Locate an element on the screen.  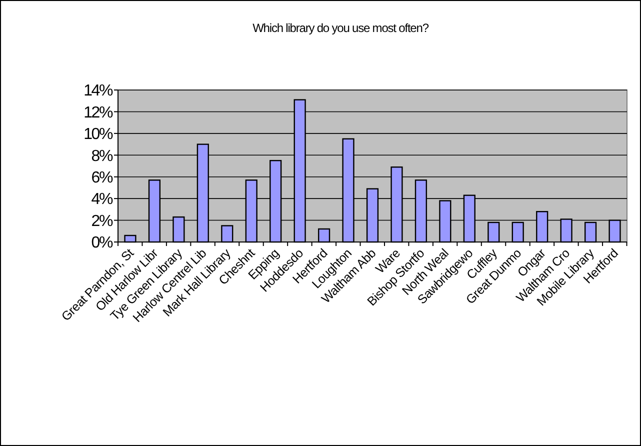
y-tick-label: 6% is located at coordinates (102, 177).